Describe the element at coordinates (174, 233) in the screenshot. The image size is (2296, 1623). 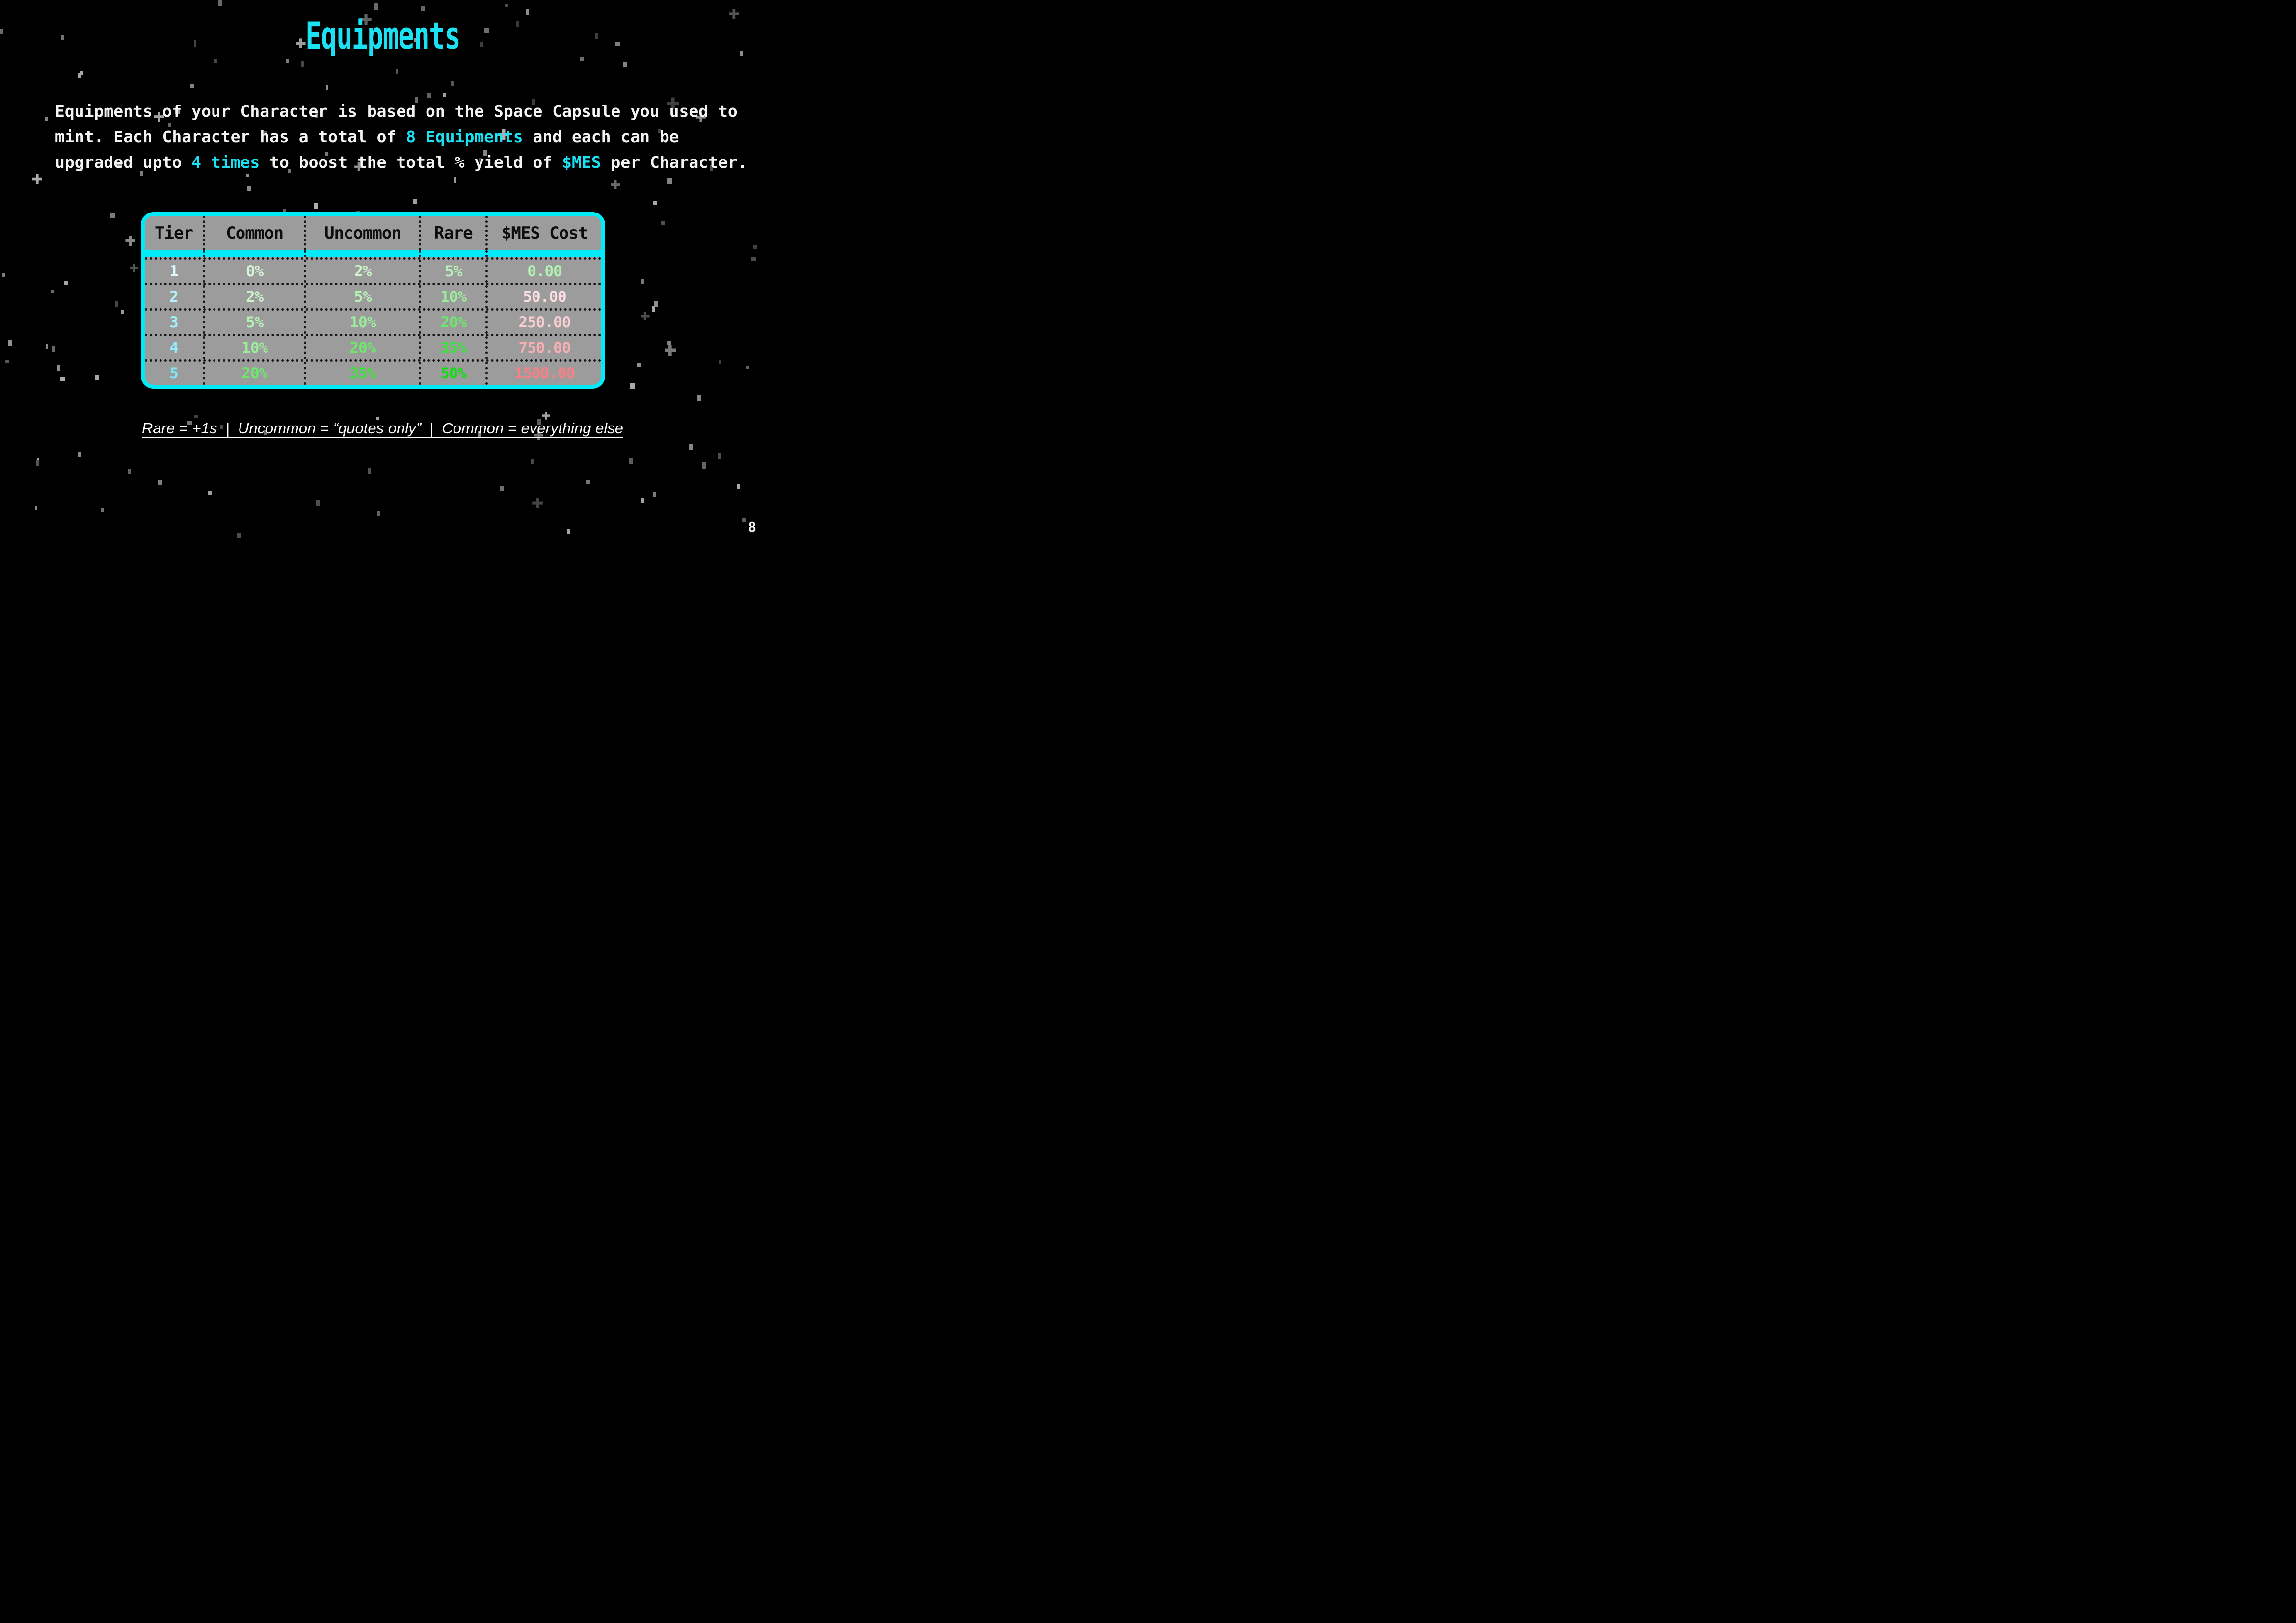
I see `header-cell-tier: Tier` at that location.